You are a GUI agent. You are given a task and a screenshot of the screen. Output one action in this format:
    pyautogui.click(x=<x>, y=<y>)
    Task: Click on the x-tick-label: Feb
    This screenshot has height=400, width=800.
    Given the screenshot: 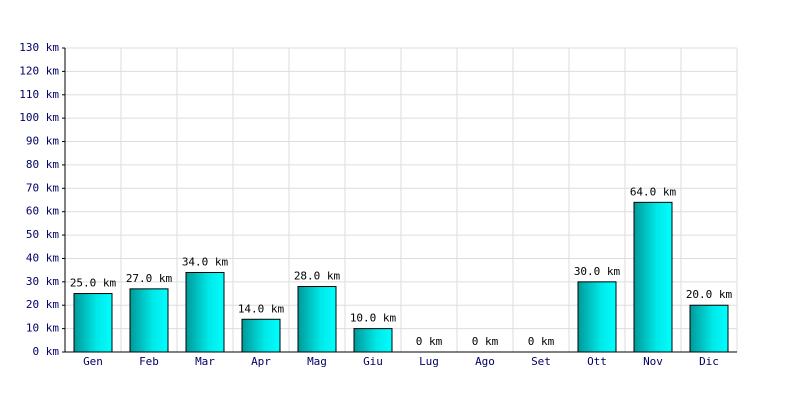 What is the action you would take?
    pyautogui.click(x=149, y=361)
    